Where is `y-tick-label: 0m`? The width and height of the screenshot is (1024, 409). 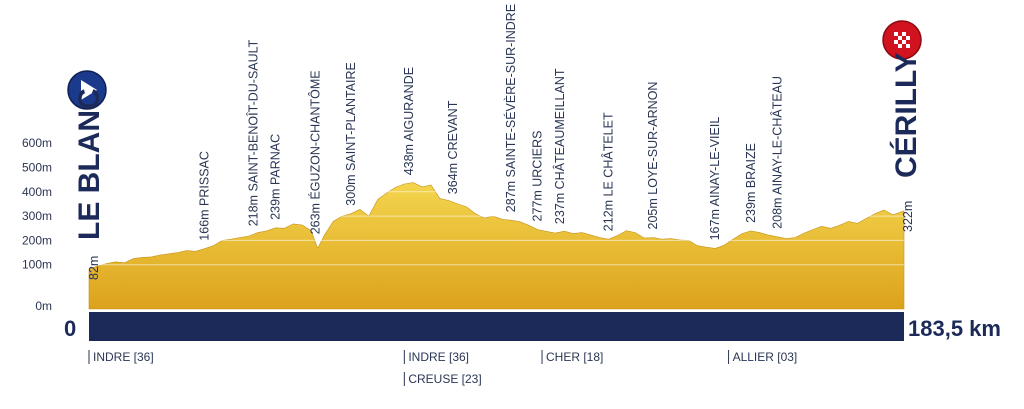
y-tick-label: 0m is located at coordinates (43, 306).